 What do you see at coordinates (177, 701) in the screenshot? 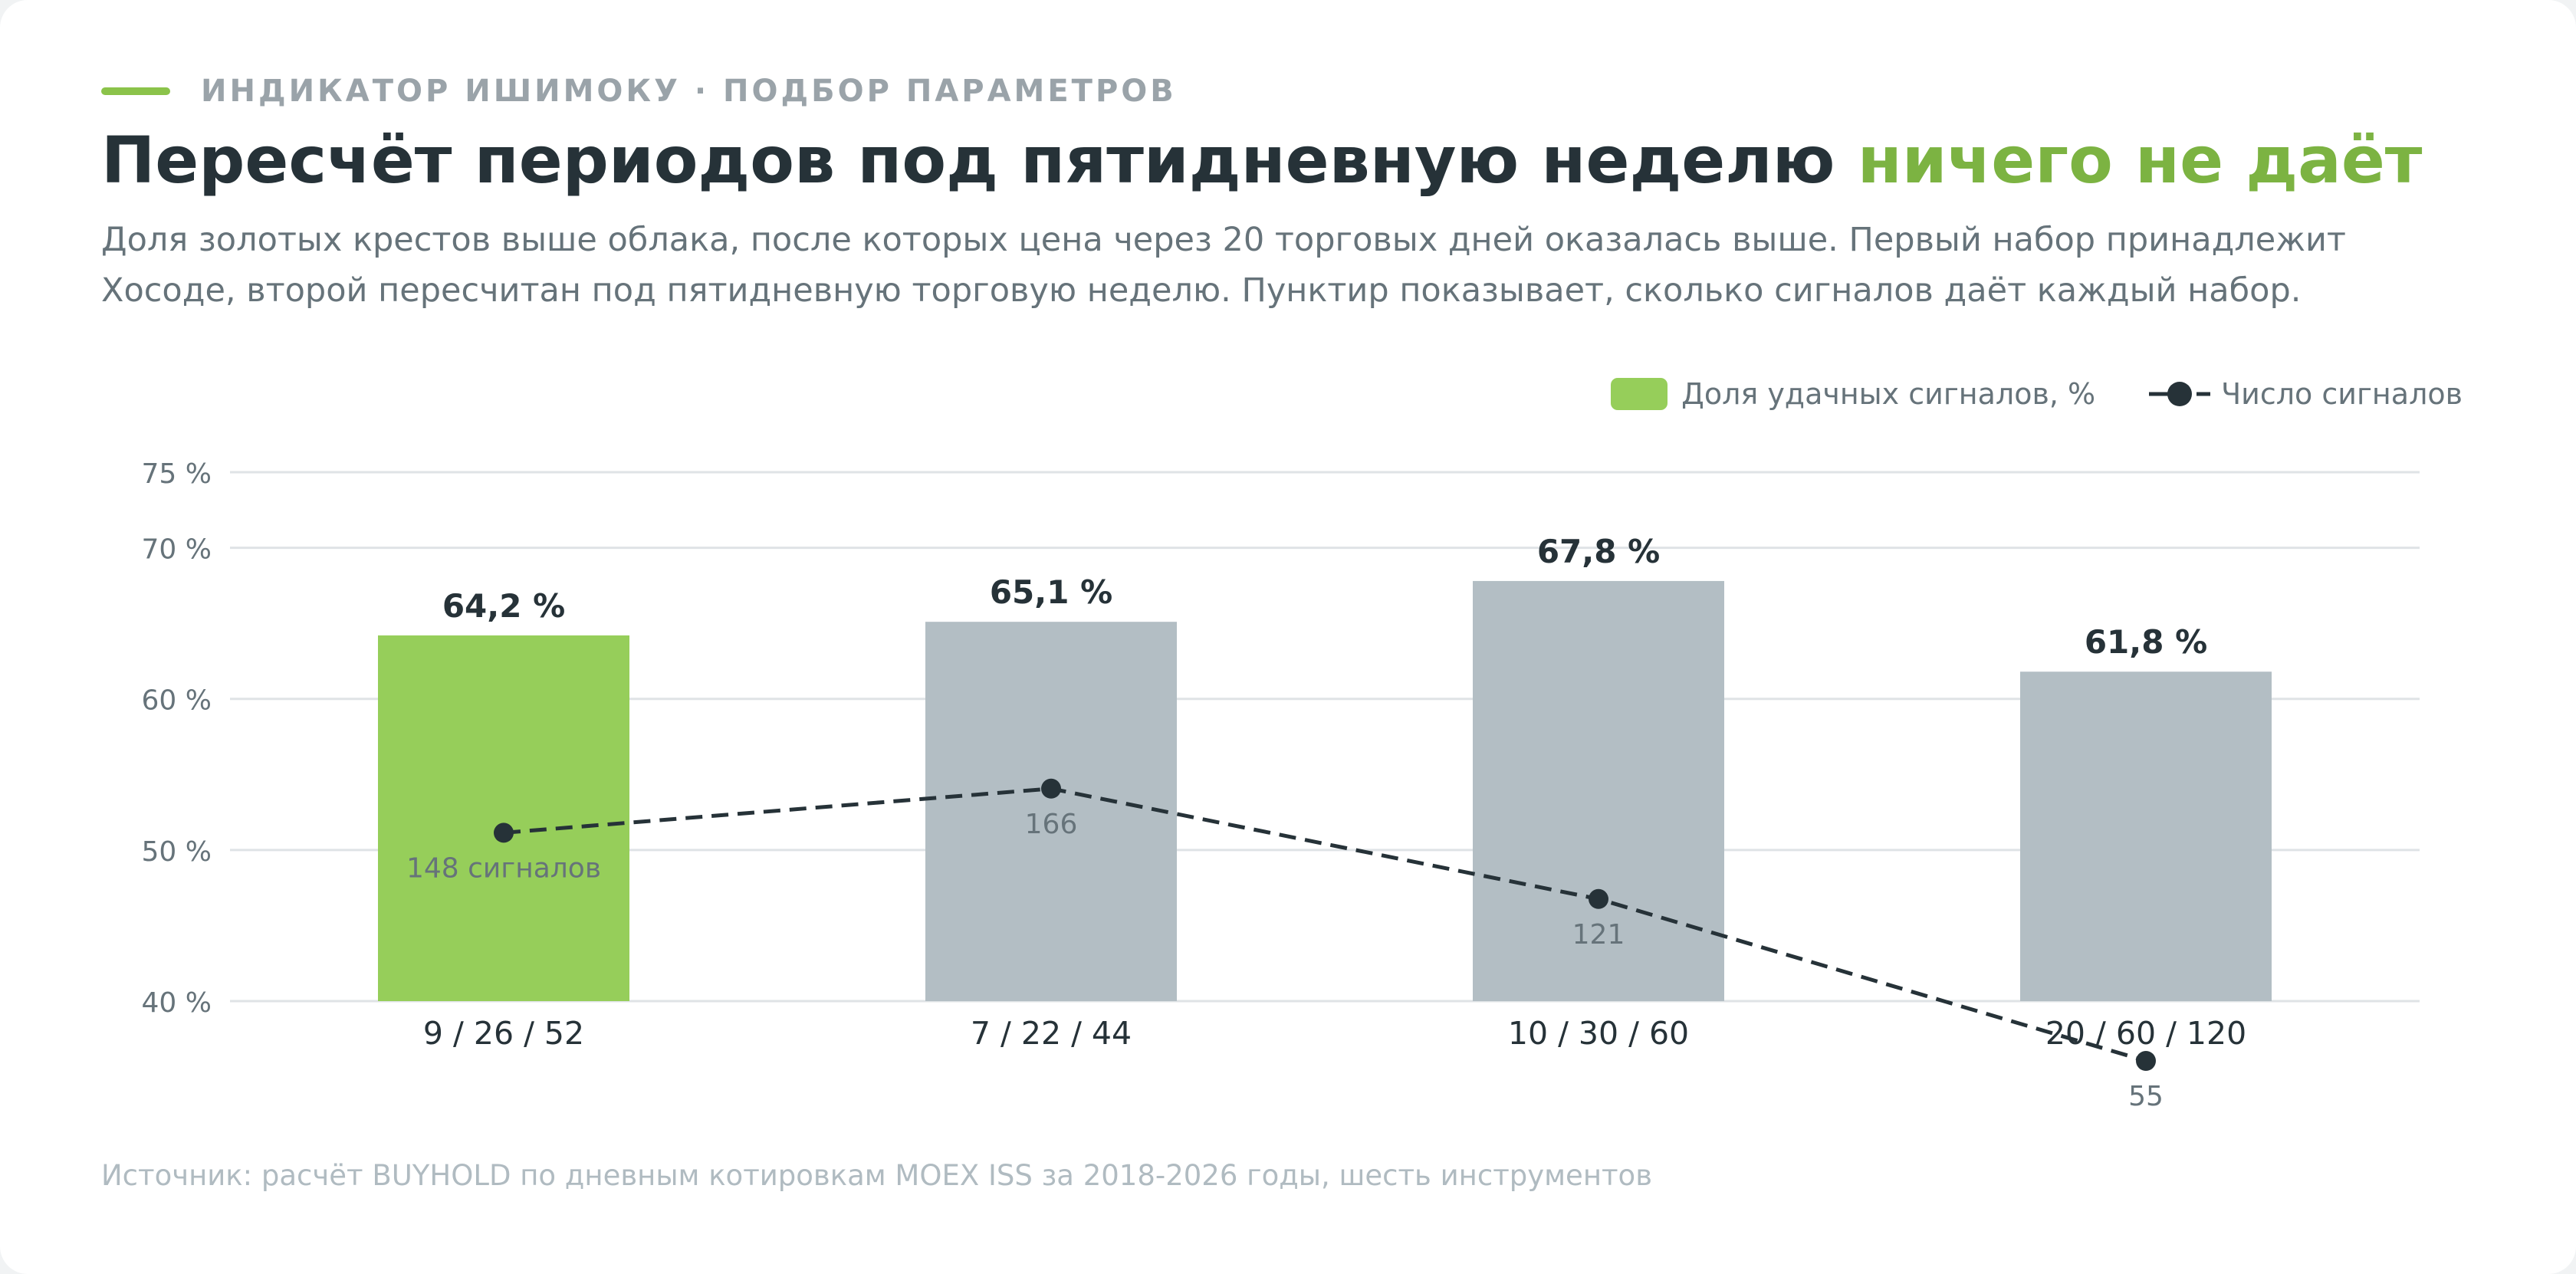
I see `y-tick-label: 60 %` at bounding box center [177, 701].